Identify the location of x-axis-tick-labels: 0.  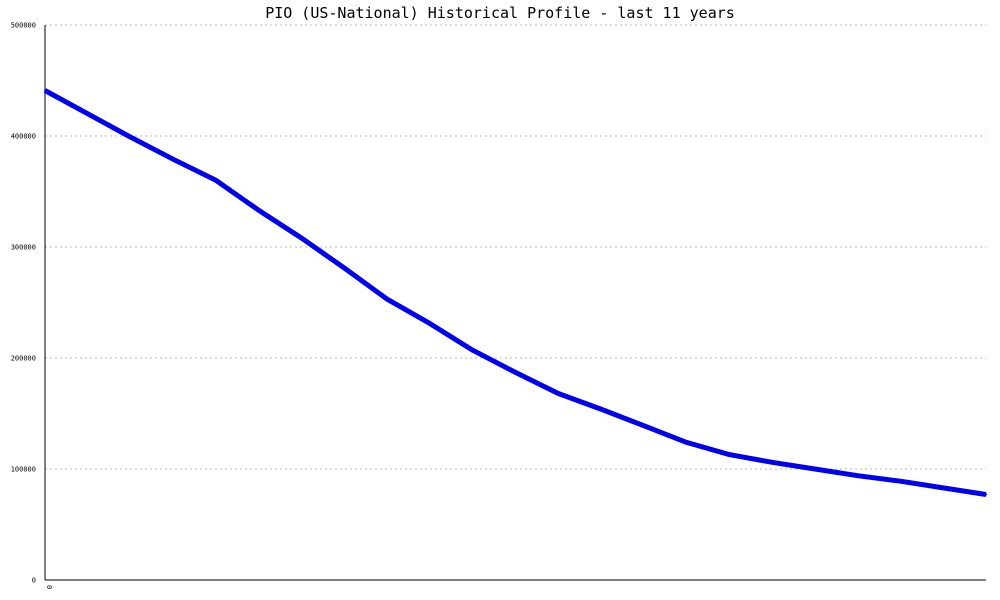
(49, 587).